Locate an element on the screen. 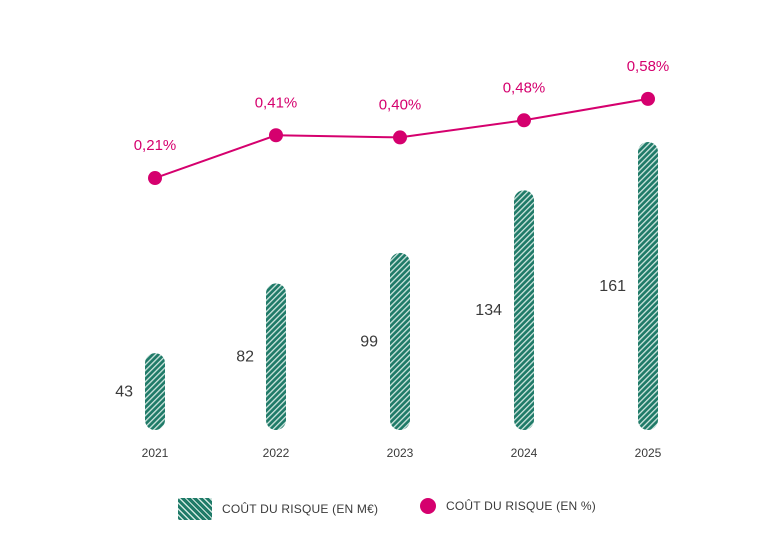 This screenshot has width=778, height=540. bar-2022 is located at coordinates (276, 356).